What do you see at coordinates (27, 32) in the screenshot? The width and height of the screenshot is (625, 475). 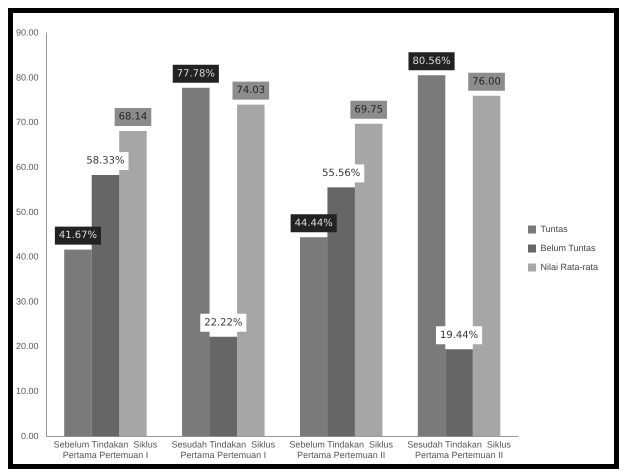 I see `y-tick-label: 90.00` at bounding box center [27, 32].